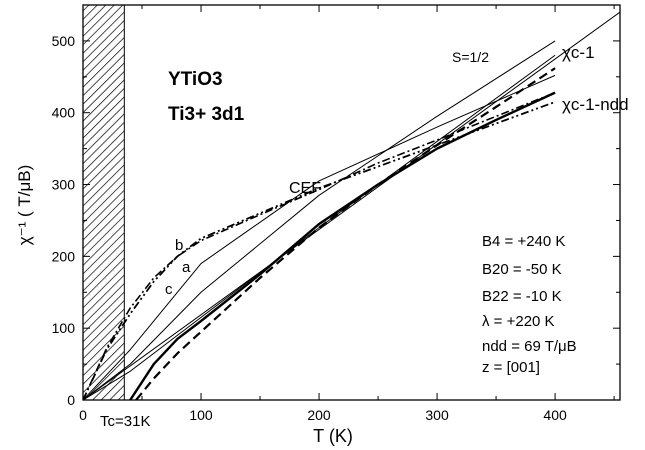 The height and width of the screenshot is (450, 645). What do you see at coordinates (179, 245) in the screenshot?
I see `curve-label-b: b` at bounding box center [179, 245].